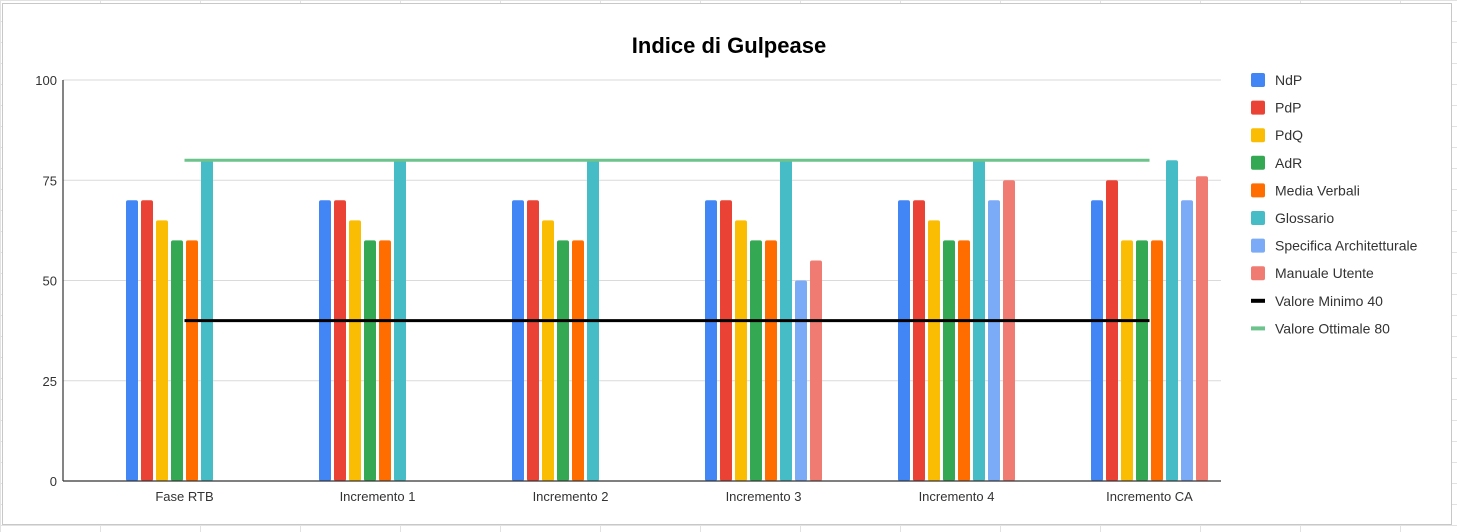 The image size is (1457, 532). What do you see at coordinates (1149, 496) in the screenshot?
I see `x-tick-label: Incremento CA` at bounding box center [1149, 496].